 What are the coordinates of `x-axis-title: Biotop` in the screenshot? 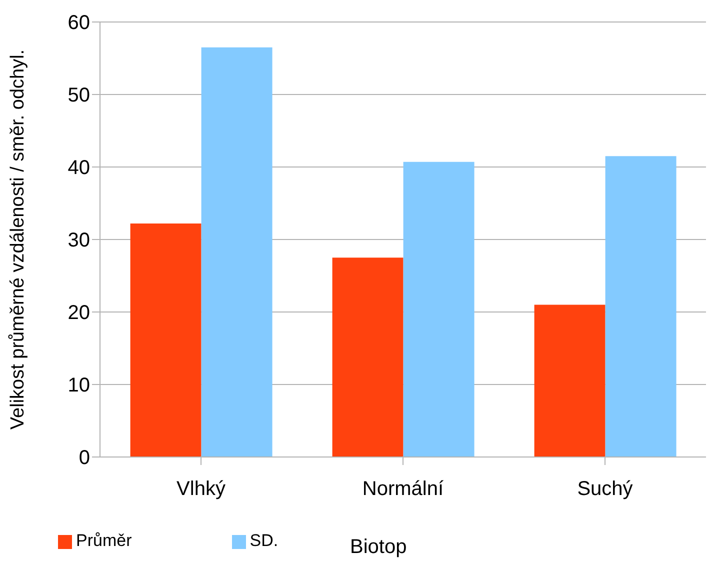 It's located at (378, 547).